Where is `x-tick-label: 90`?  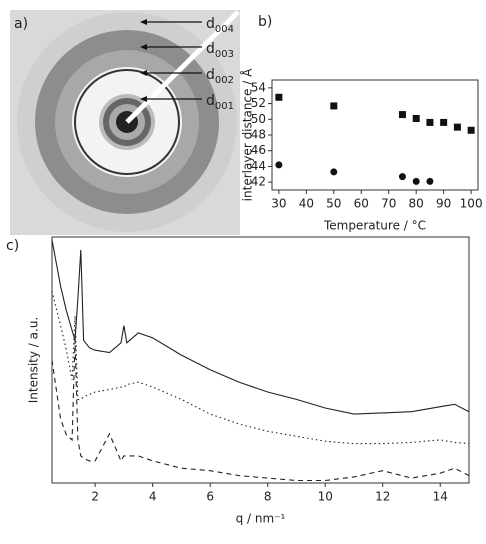 x-tick-label: 90 is located at coordinates (443, 204).